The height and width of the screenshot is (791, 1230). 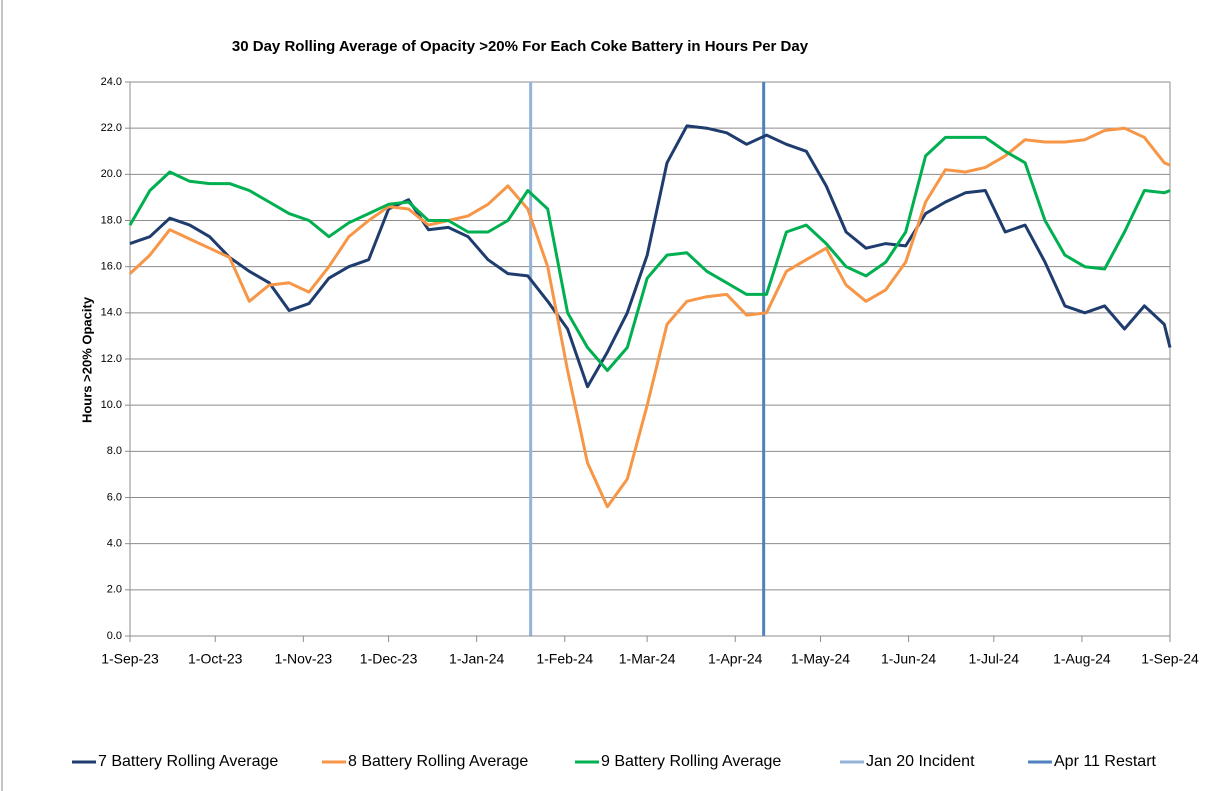 What do you see at coordinates (1105, 761) in the screenshot?
I see `legend-label: Apr 11 Restart` at bounding box center [1105, 761].